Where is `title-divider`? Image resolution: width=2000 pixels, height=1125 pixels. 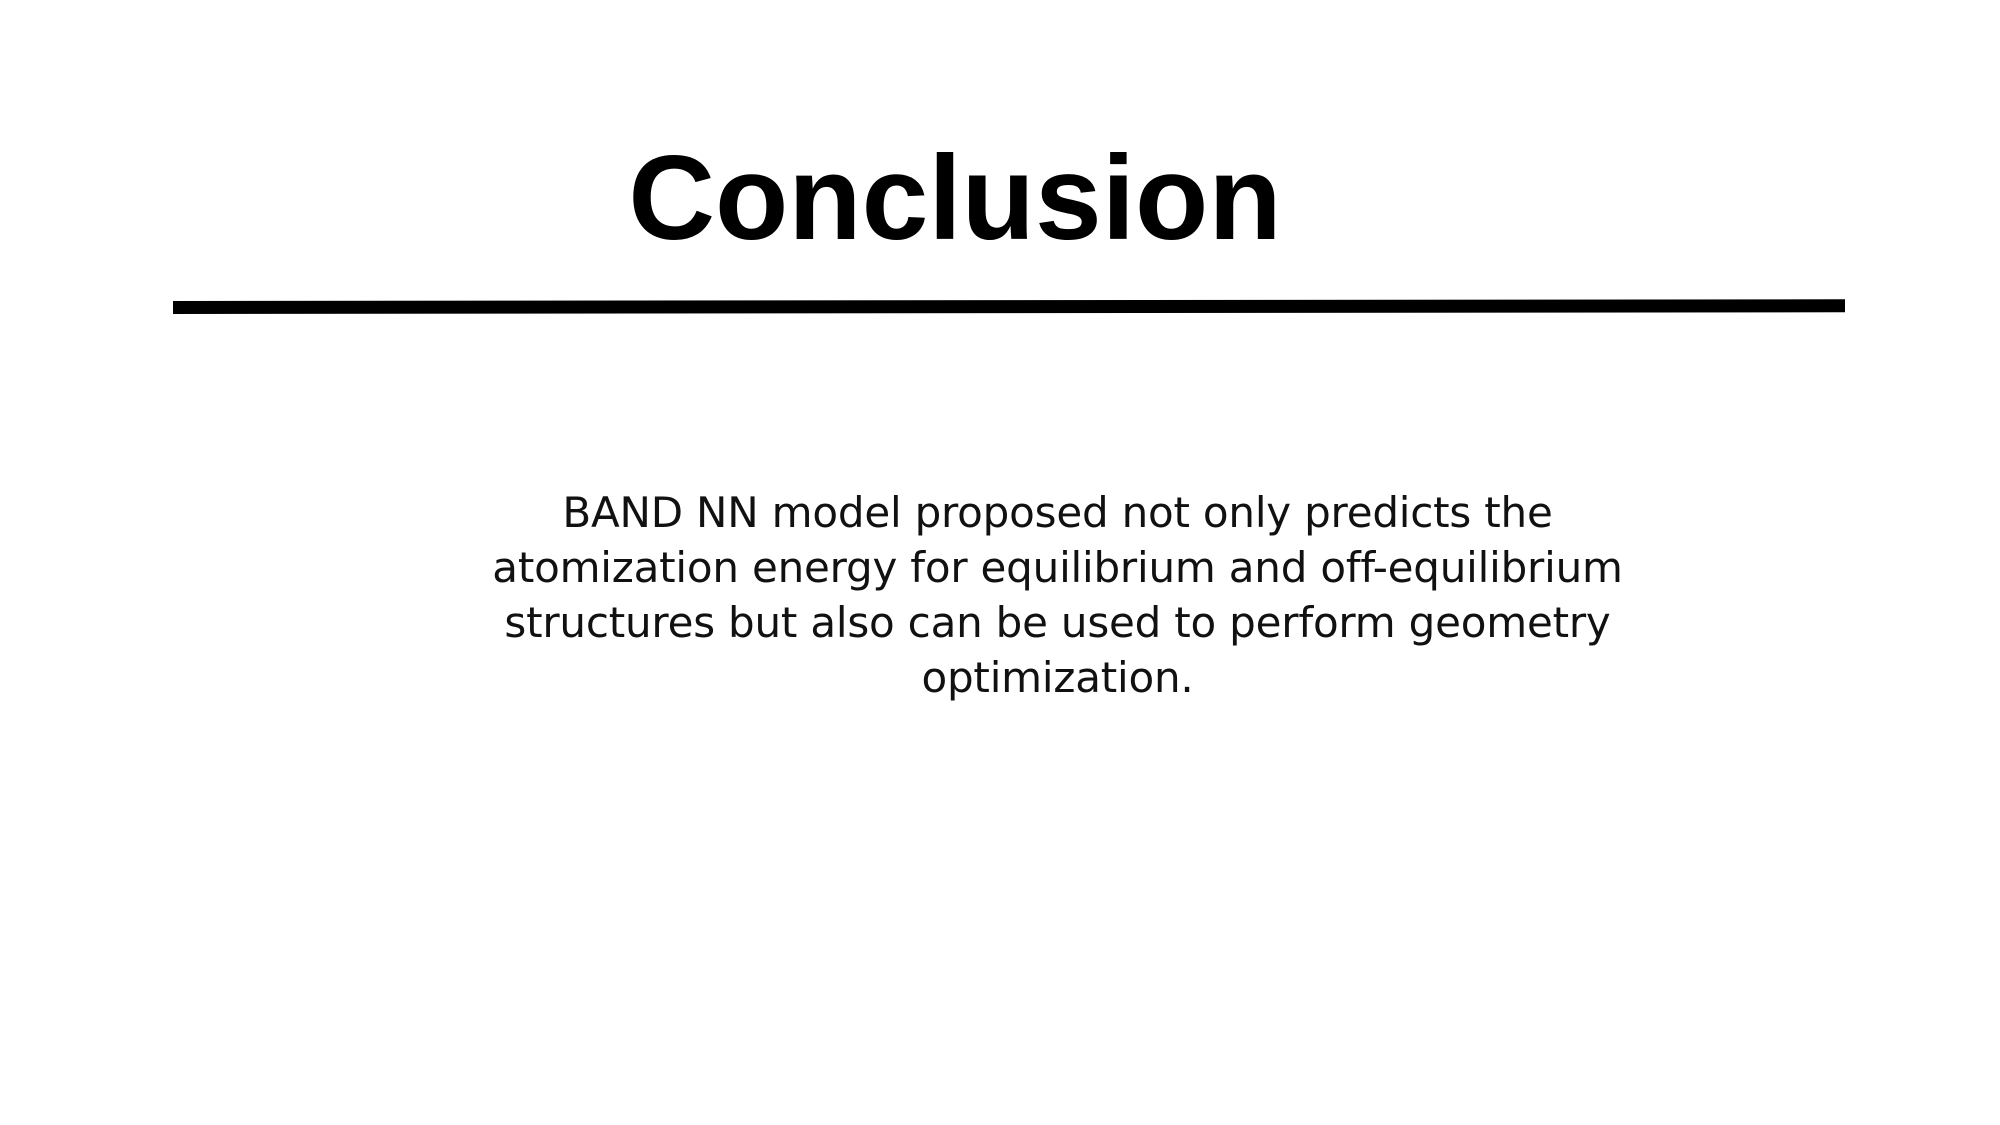
title-divider is located at coordinates (1009, 306).